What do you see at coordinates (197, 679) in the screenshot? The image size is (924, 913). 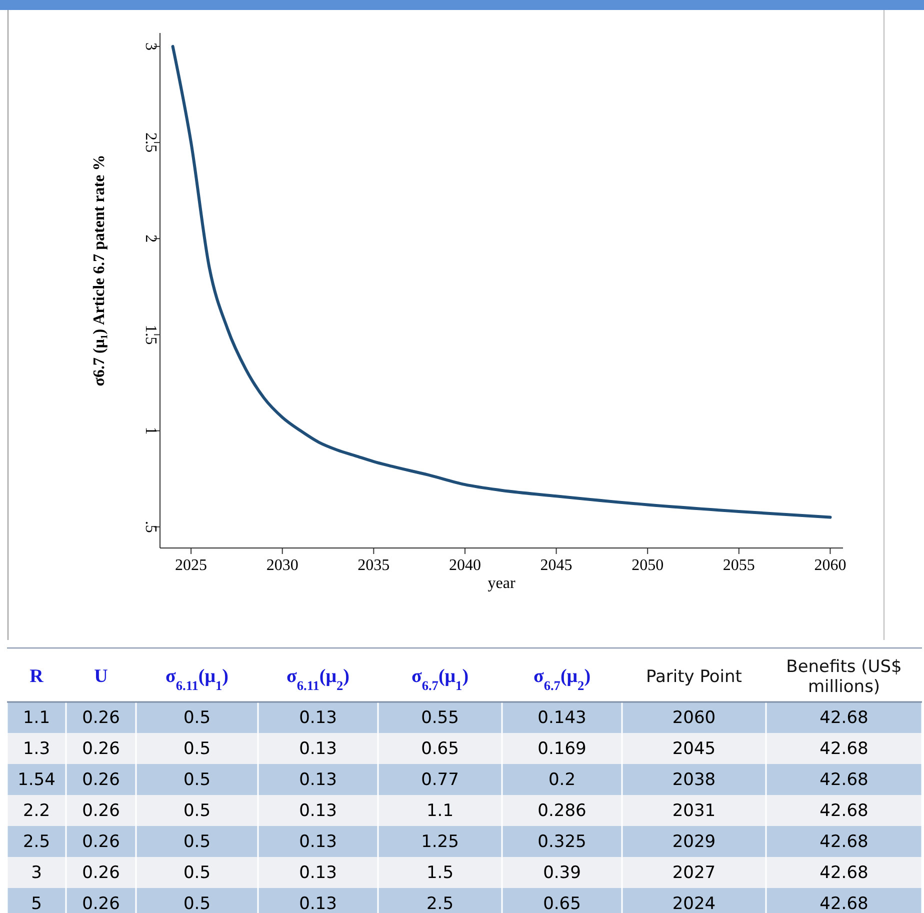 I see `x-tick-label: σ$_{6.11}$(μ$_{1}$)` at bounding box center [197, 679].